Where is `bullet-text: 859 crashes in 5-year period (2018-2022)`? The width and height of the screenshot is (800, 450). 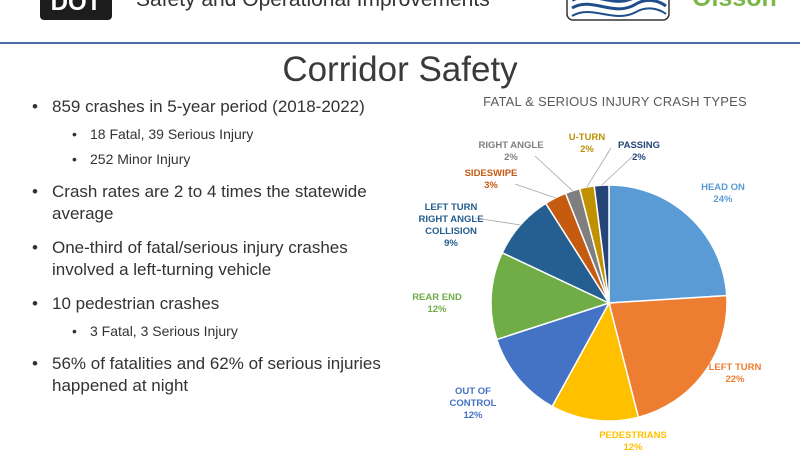 bullet-text: 859 crashes in 5-year period (2018-2022) is located at coordinates (208, 106).